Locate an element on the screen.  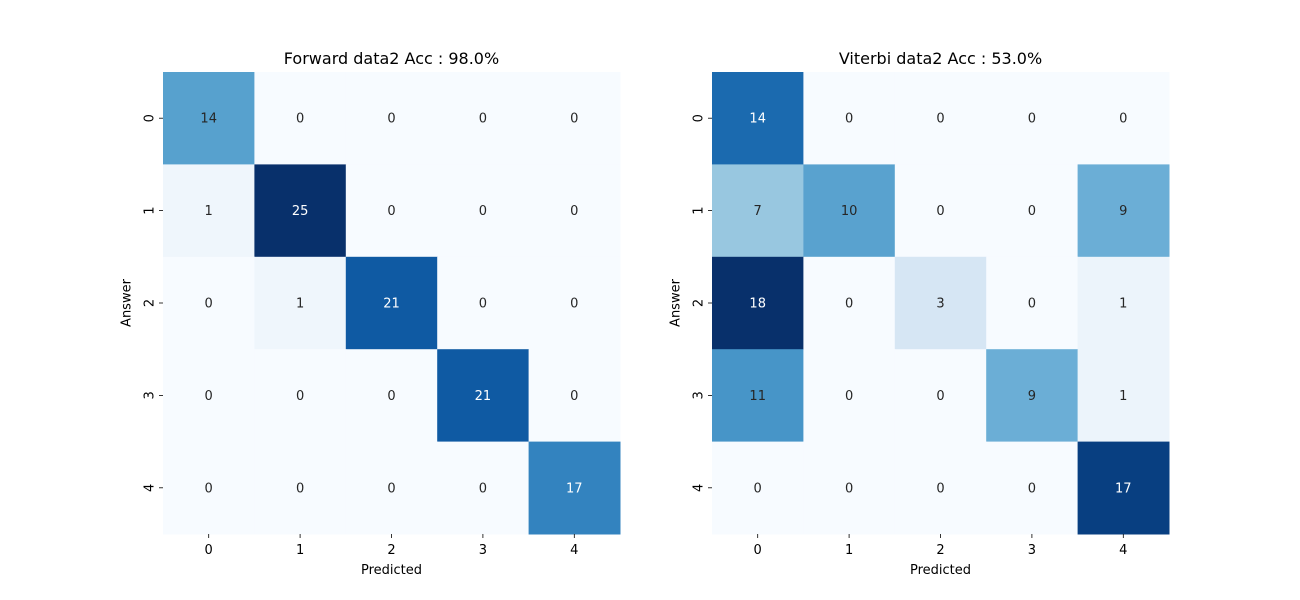
heatmap-1-cell-r2-c3 is located at coordinates (483, 303).